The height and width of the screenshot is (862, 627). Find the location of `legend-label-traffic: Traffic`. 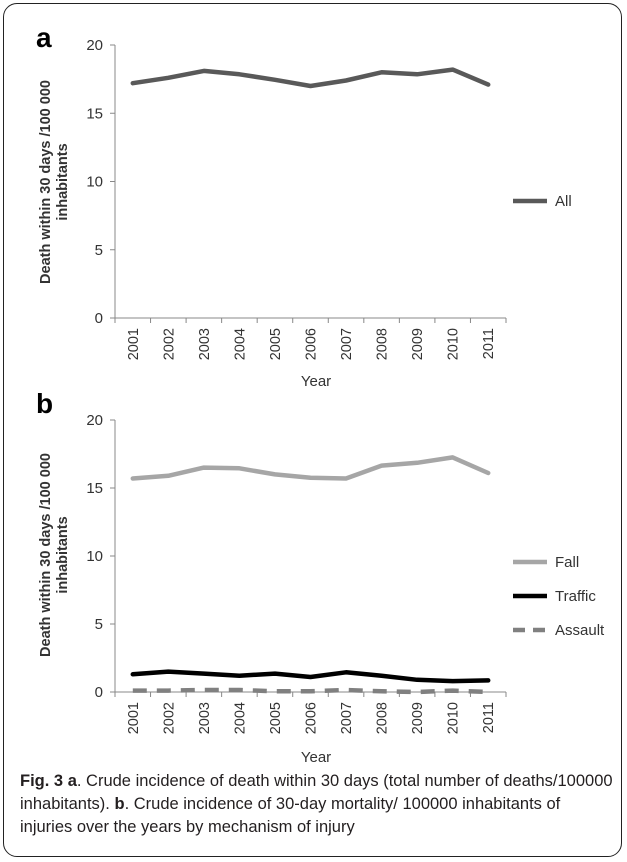

legend-label-traffic: Traffic is located at coordinates (575, 596).